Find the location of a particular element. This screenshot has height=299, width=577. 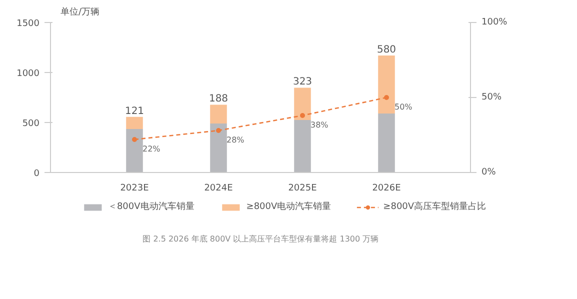

x-tick-label: 2026E is located at coordinates (387, 189).